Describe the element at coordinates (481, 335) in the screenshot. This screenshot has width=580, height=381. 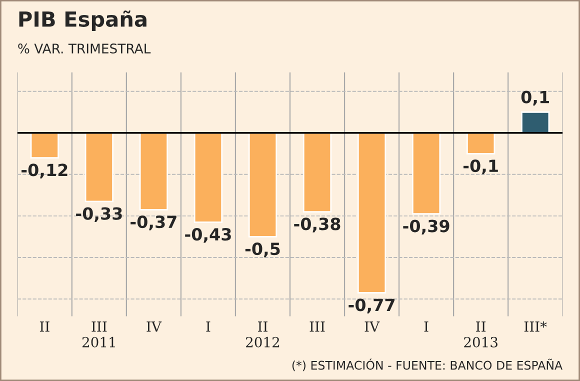
I see `x-tick-label: II 2013` at that location.